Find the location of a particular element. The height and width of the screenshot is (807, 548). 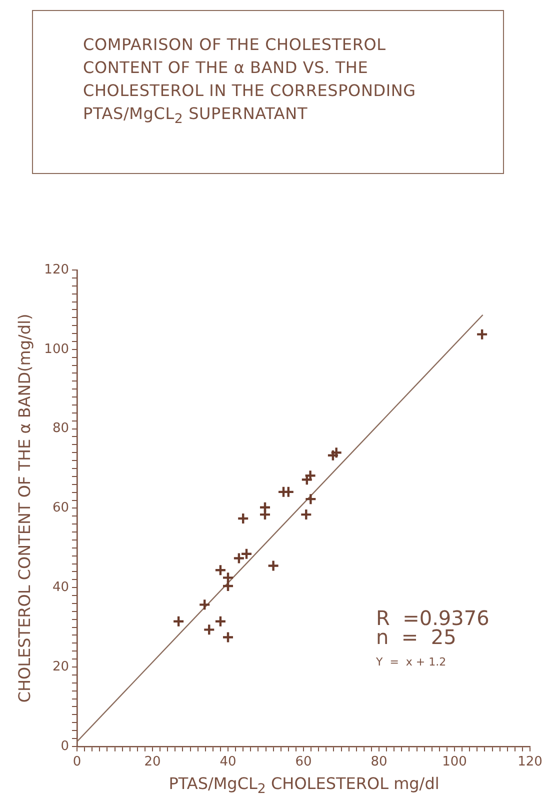

x-tick-label: 0 is located at coordinates (77, 762).